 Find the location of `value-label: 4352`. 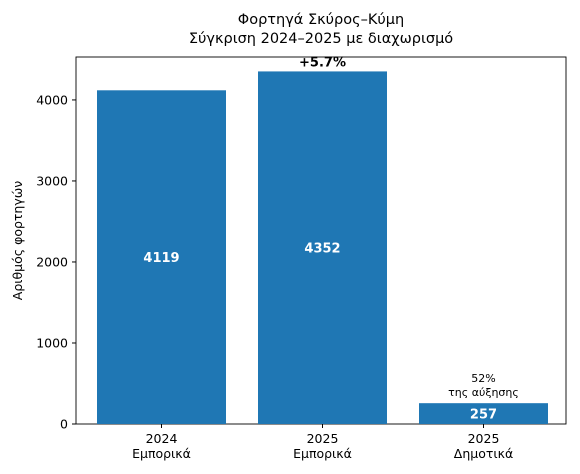

value-label: 4352 is located at coordinates (322, 249).